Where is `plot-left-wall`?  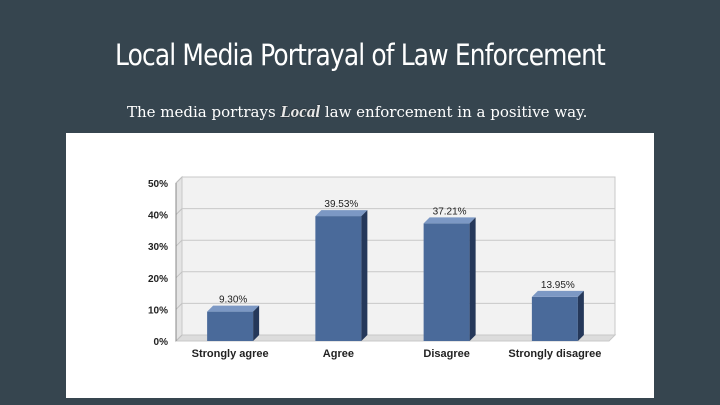
plot-left-wall is located at coordinates (179, 259).